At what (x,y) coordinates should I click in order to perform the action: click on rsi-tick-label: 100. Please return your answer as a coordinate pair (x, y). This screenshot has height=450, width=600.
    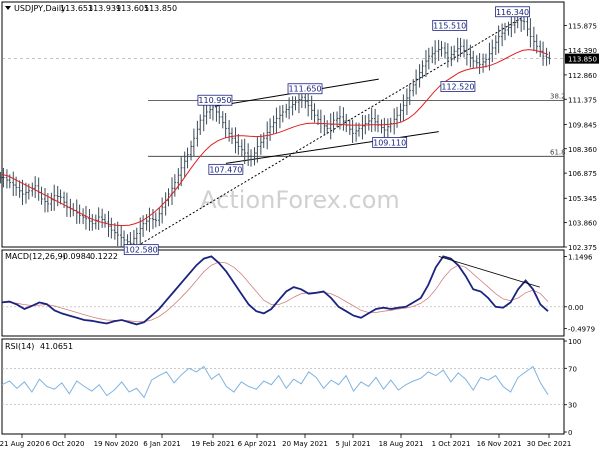
    Looking at the image, I should click on (574, 342).